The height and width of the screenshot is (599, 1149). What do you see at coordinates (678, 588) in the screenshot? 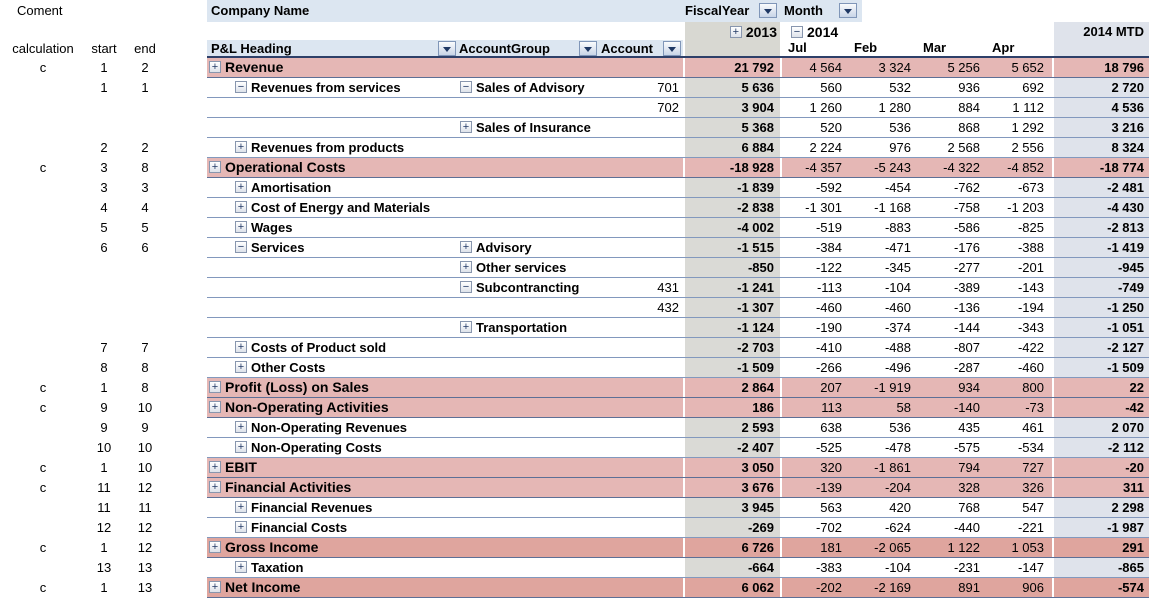
I see `row-cells: + Net Income 6 062 -202 -2 169 891 906 -574` at bounding box center [678, 588].